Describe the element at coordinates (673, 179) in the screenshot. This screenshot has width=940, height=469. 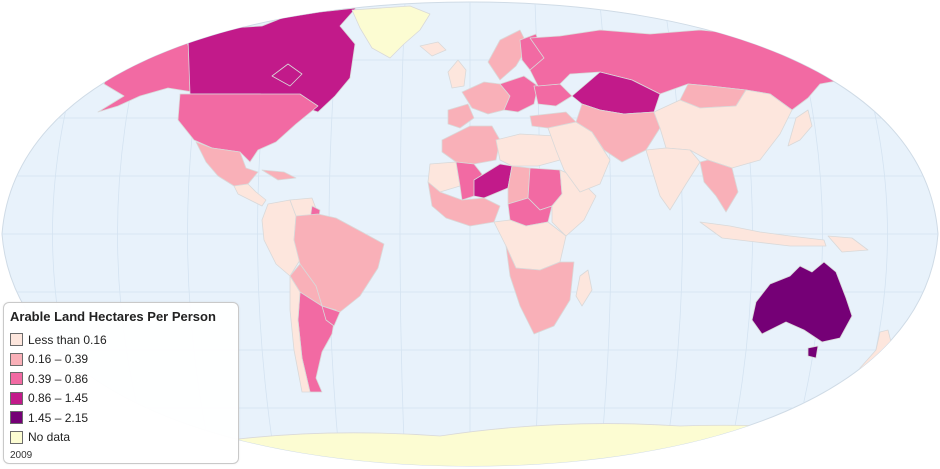
I see `region-india` at that location.